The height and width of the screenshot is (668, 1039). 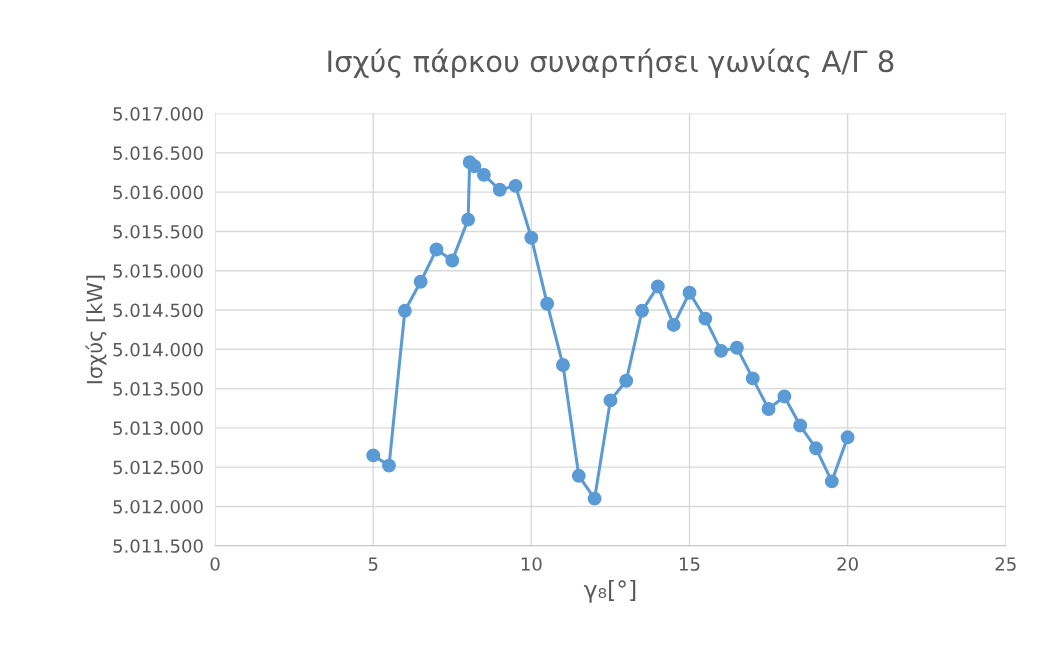 I want to click on y-axis-title: Ισχύς [kW], so click(x=96, y=329).